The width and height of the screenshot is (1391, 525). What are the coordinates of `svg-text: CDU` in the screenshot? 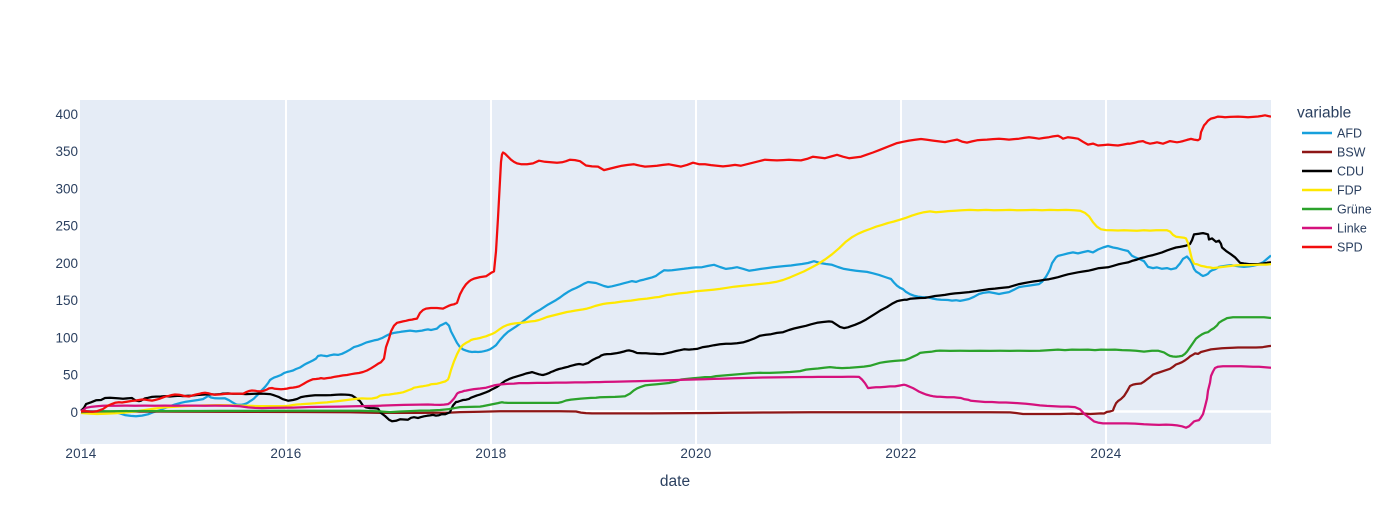 It's located at (1350, 172).